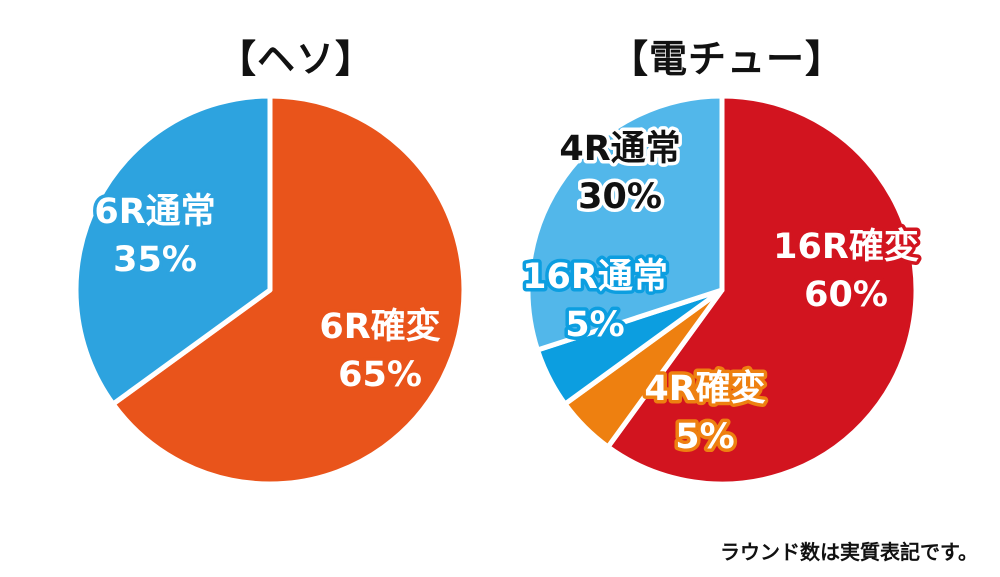  Describe the element at coordinates (594, 325) in the screenshot. I see `slice-percent-denchu-2: 5%` at that location.